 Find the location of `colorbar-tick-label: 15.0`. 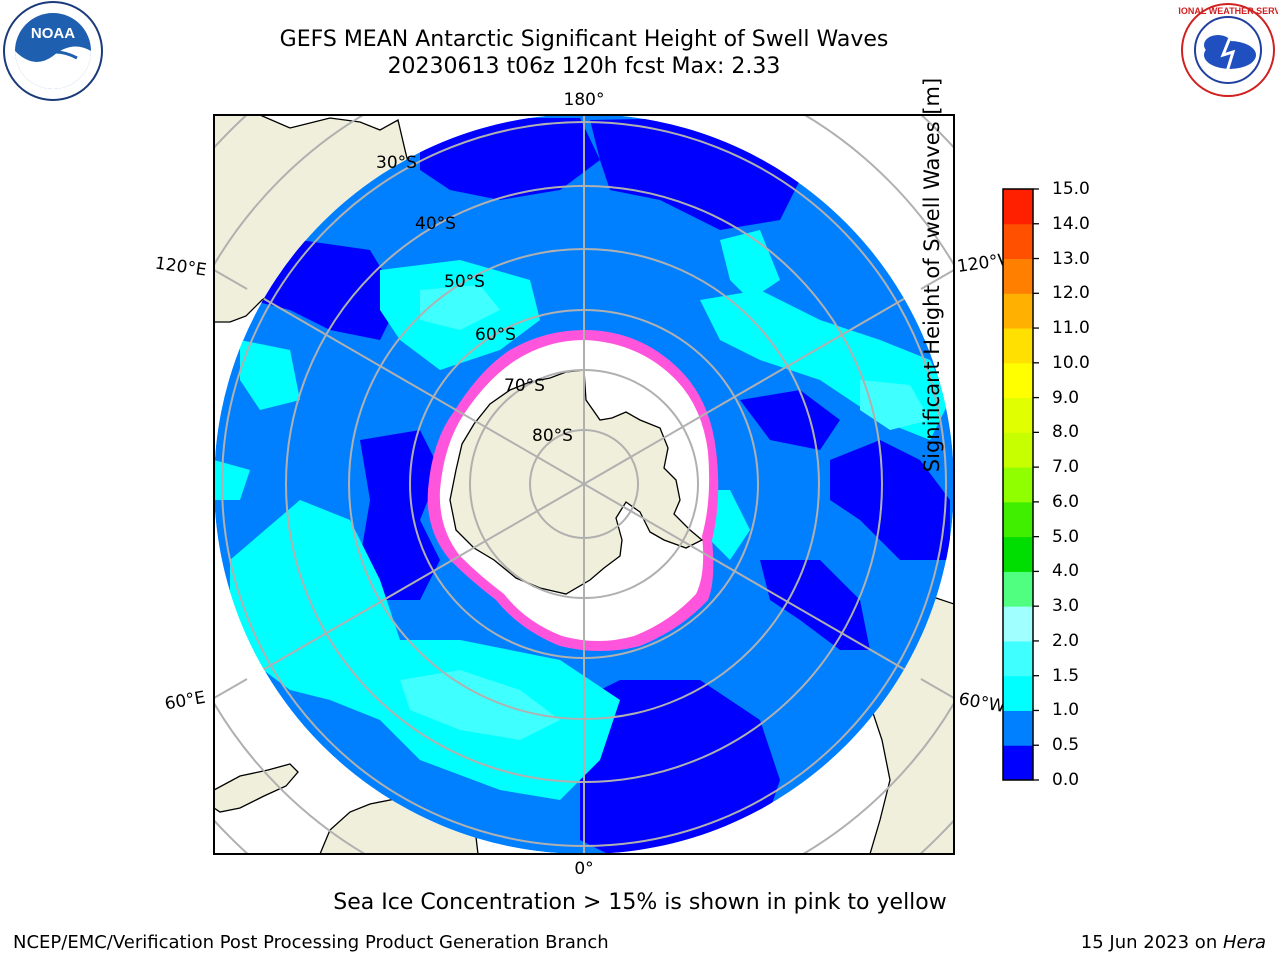

colorbar-tick-label: 15.0 is located at coordinates (1071, 189).